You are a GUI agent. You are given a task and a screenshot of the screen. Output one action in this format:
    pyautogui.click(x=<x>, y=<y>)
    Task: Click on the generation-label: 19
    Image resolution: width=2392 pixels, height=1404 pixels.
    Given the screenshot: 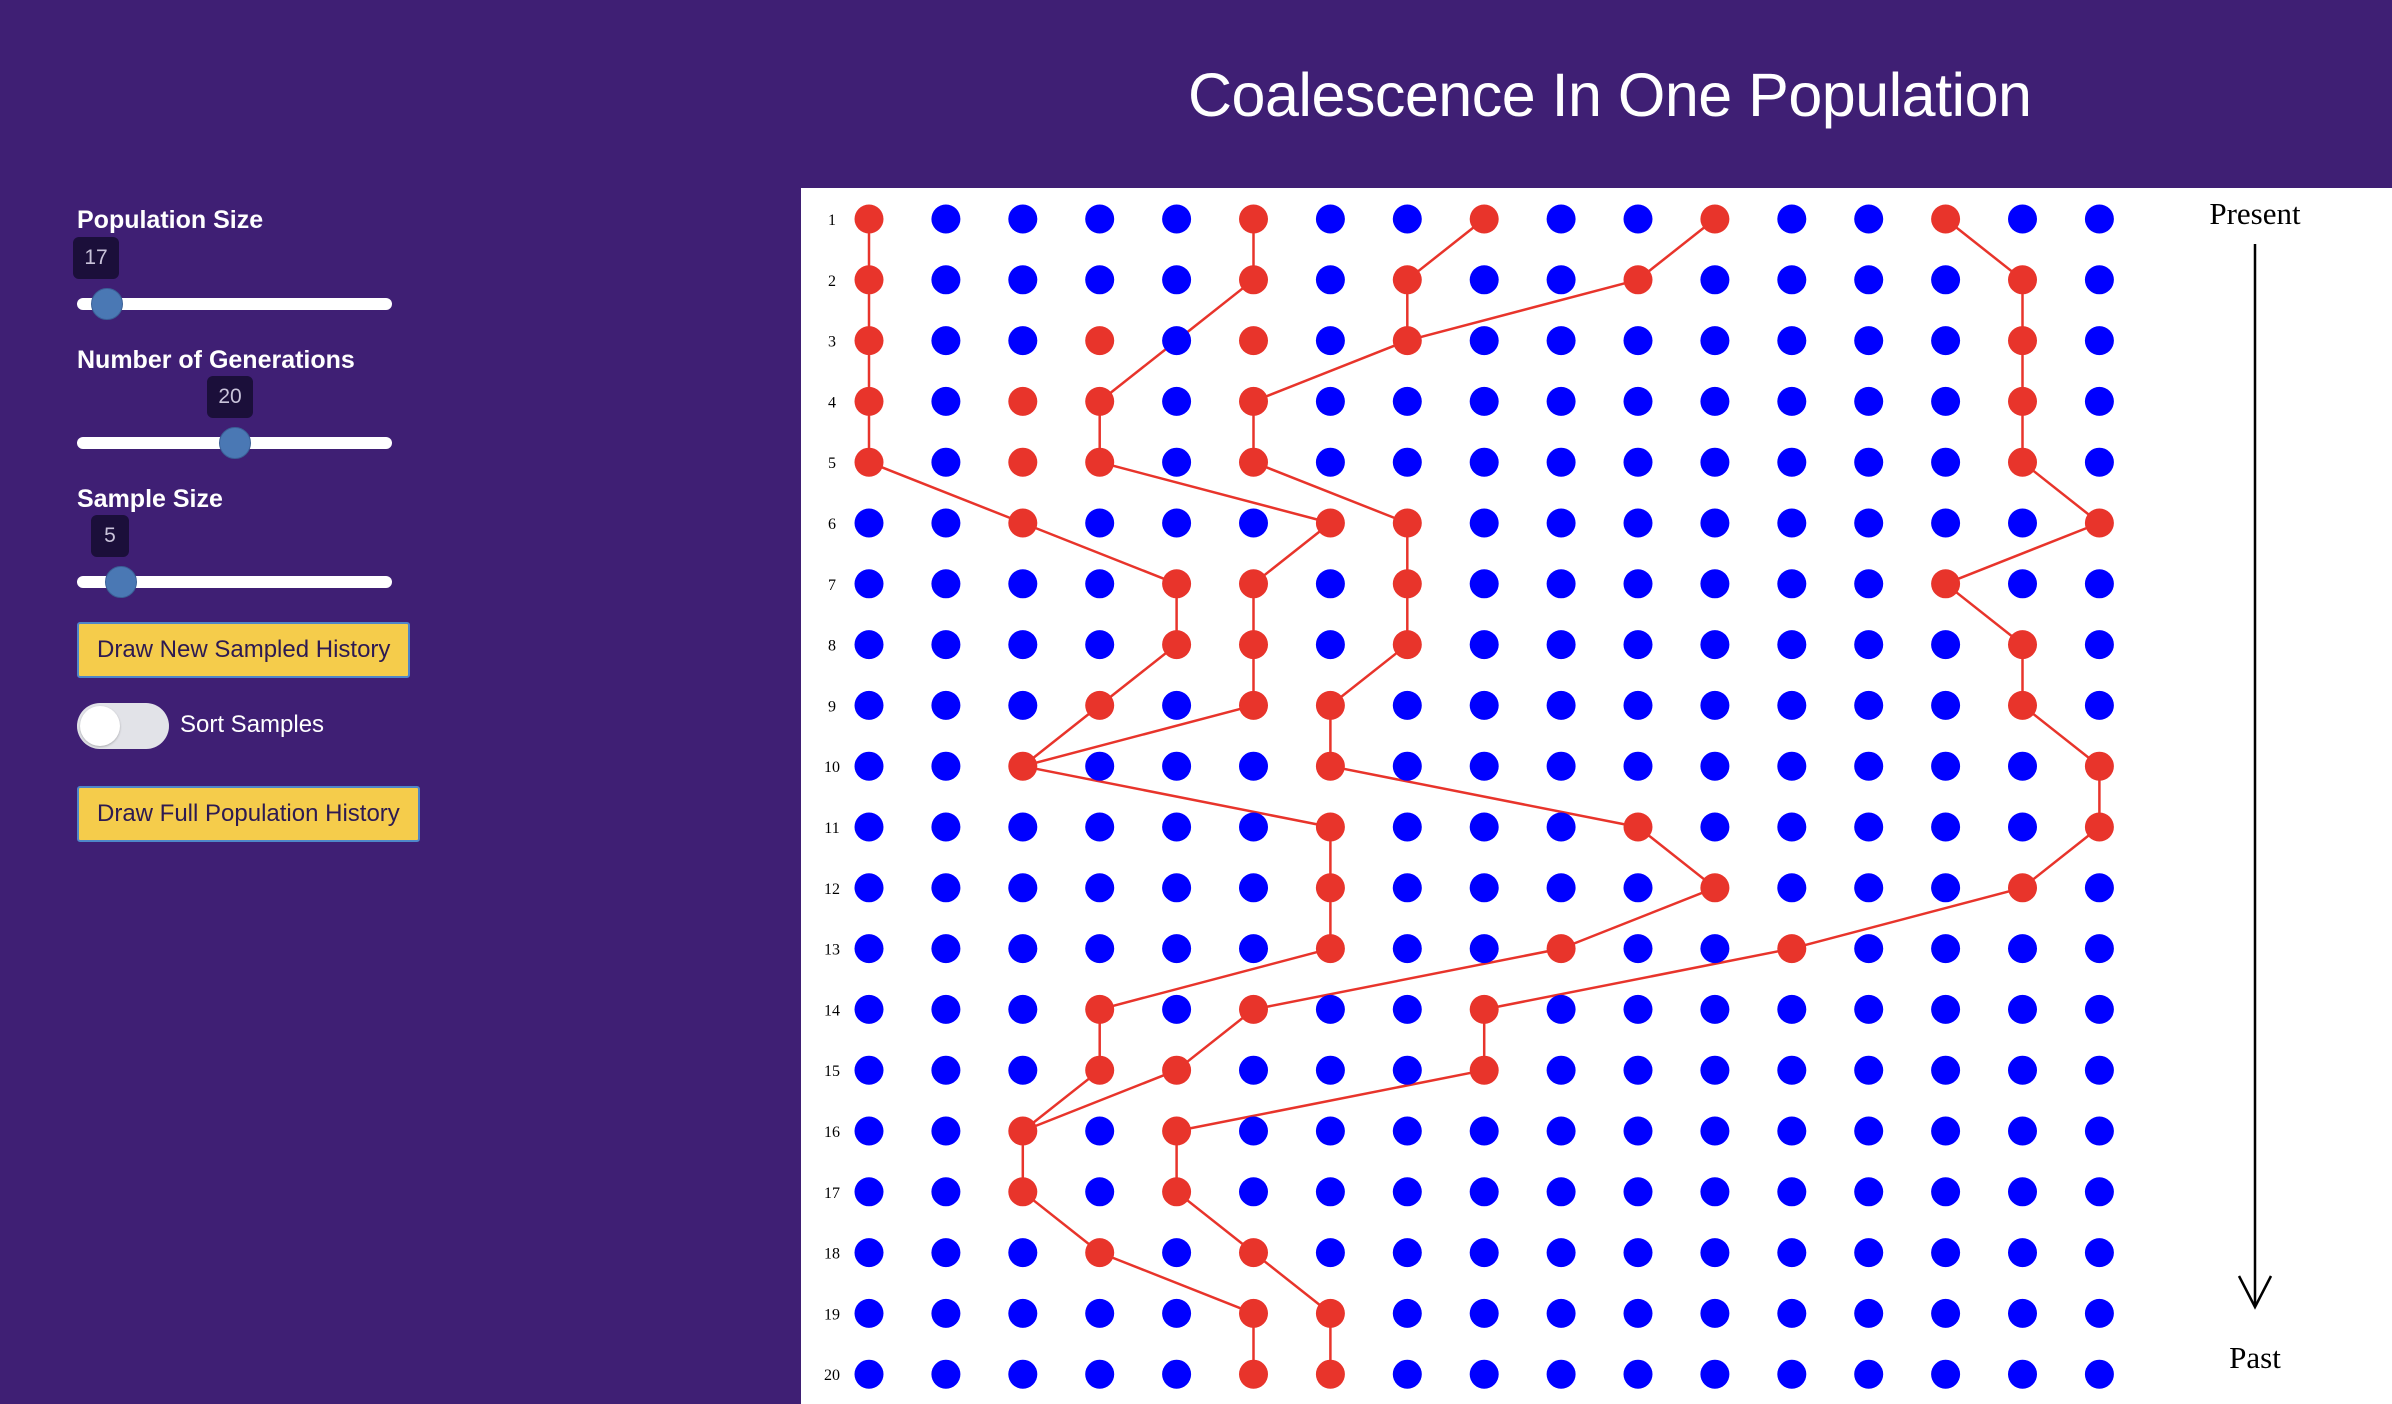 What is the action you would take?
    pyautogui.click(x=832, y=1314)
    